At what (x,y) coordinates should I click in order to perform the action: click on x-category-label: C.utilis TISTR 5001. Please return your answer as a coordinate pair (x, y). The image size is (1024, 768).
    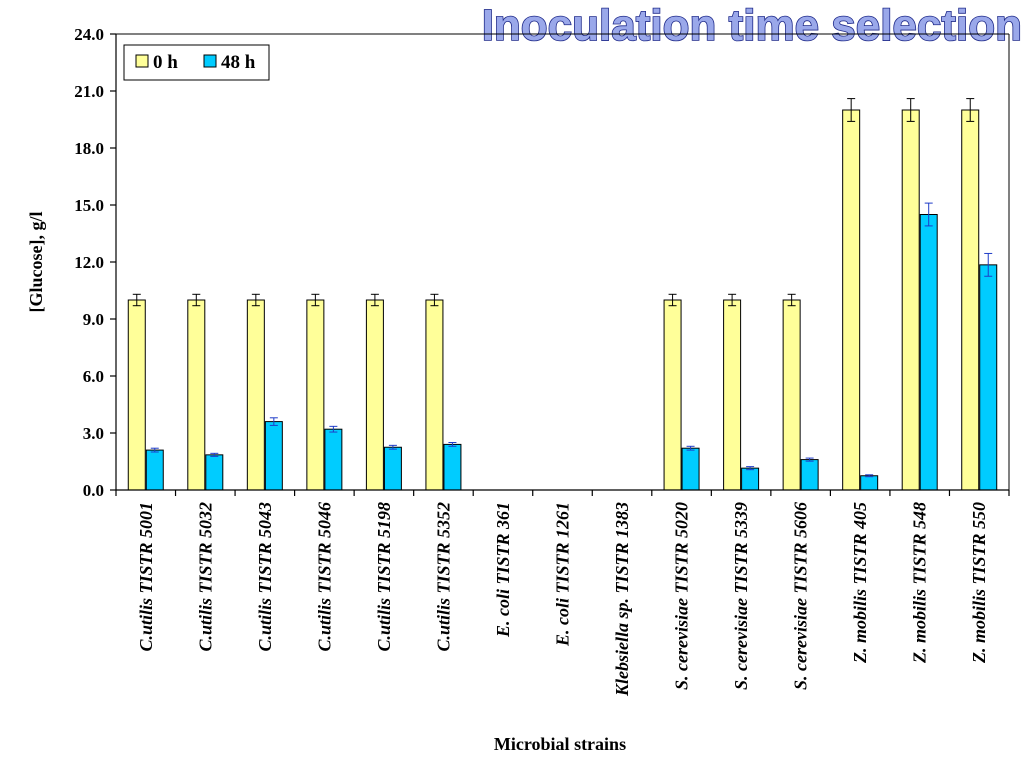
    Looking at the image, I should click on (146, 577).